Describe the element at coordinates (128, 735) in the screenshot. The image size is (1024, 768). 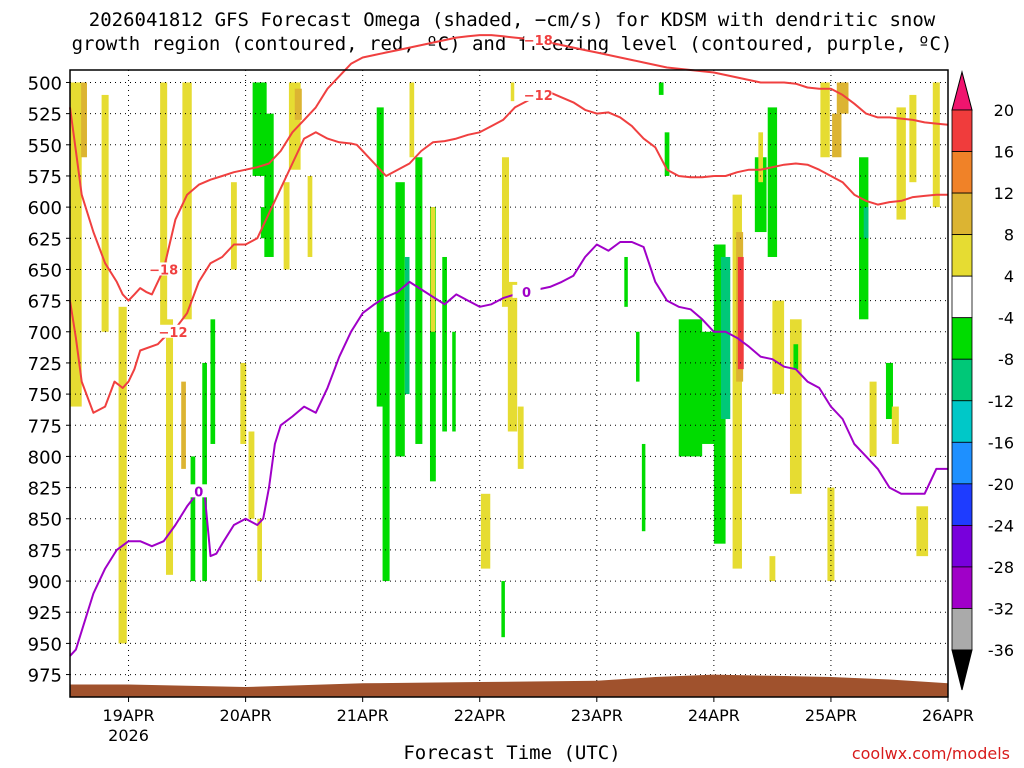
I see `x-year-label: 2026` at that location.